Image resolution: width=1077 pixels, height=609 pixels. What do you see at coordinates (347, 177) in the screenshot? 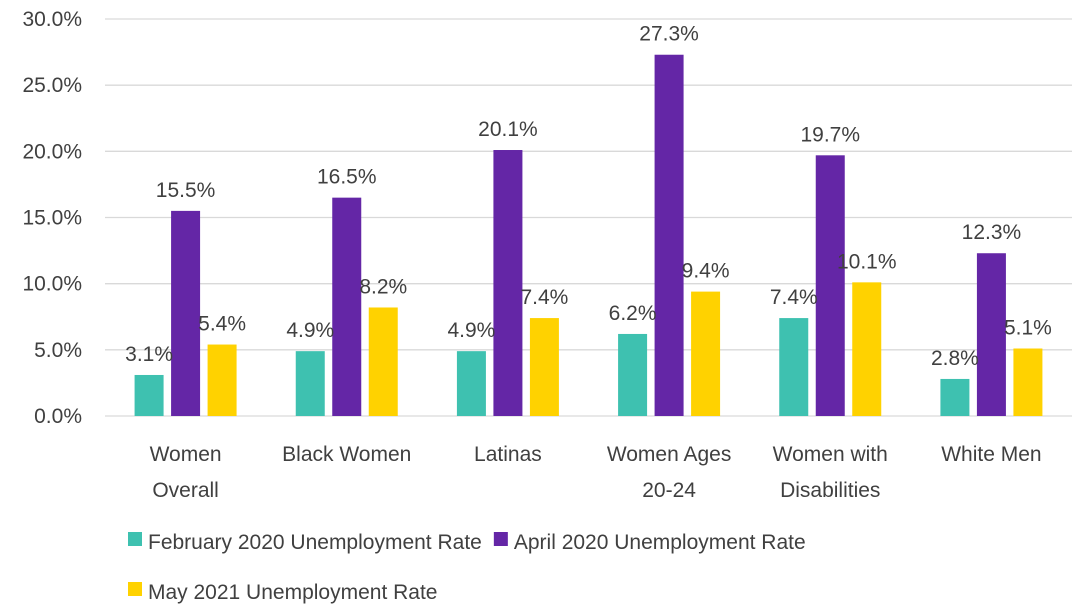
I see `data-label: 16.5%` at bounding box center [347, 177].